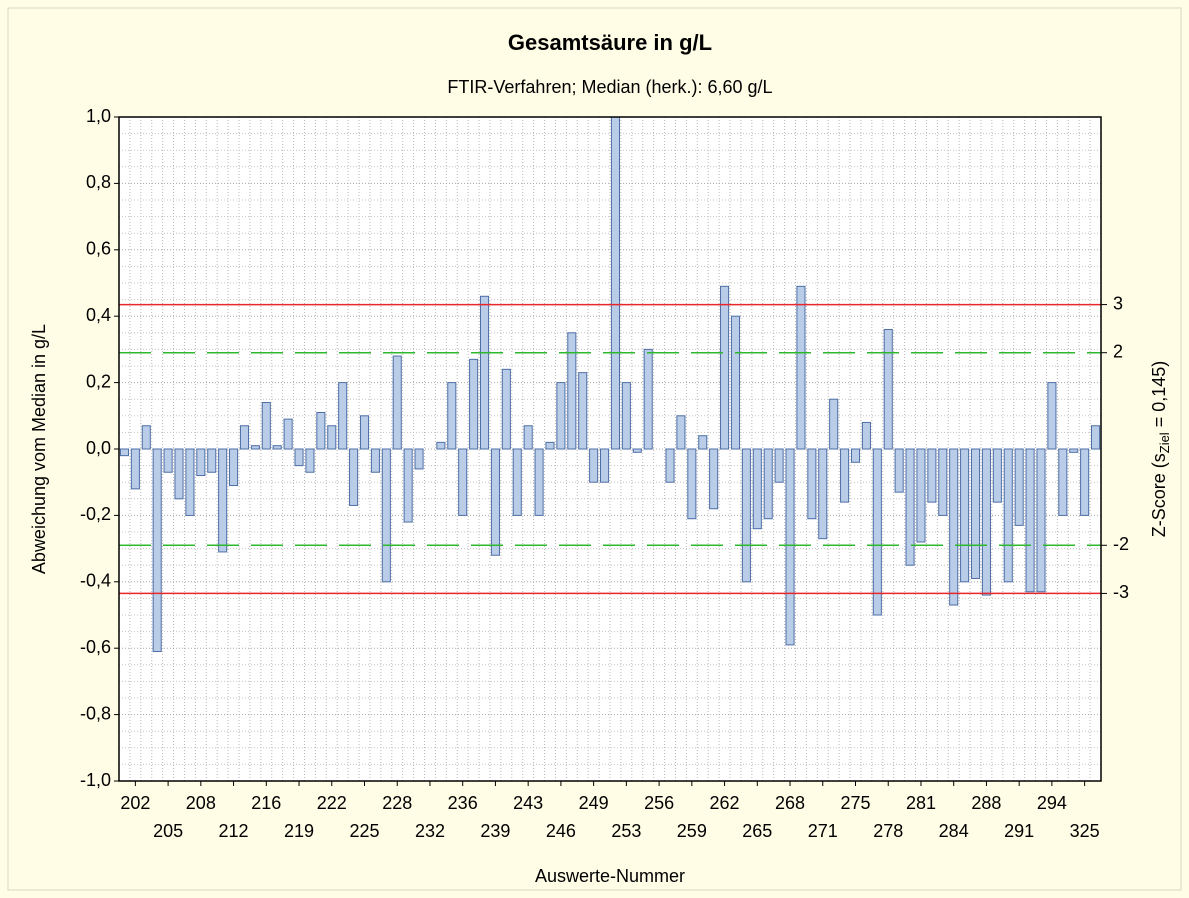 The width and height of the screenshot is (1189, 898). I want to click on x-tick-label: 268, so click(790, 803).